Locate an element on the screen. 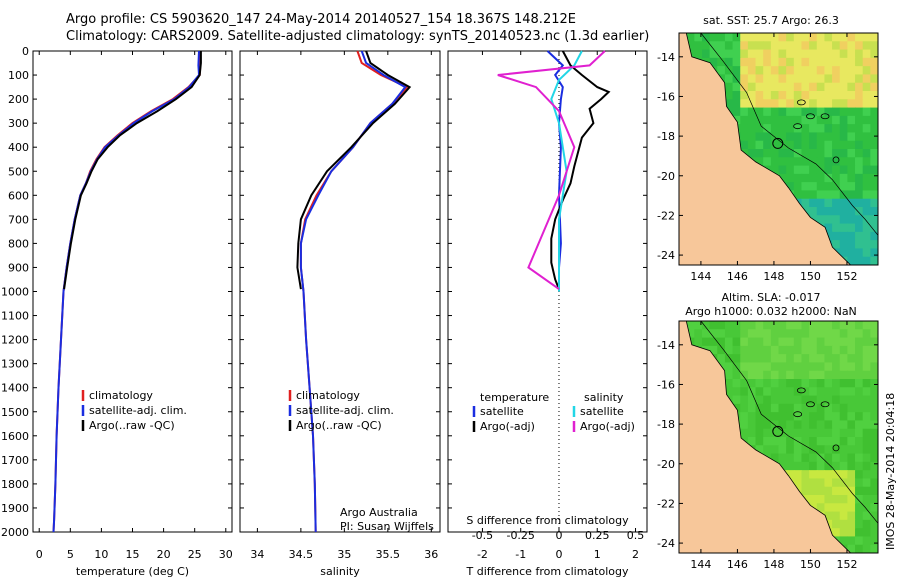 This screenshot has height=580, width=900. y-tick-label: 400 is located at coordinates (18, 147).